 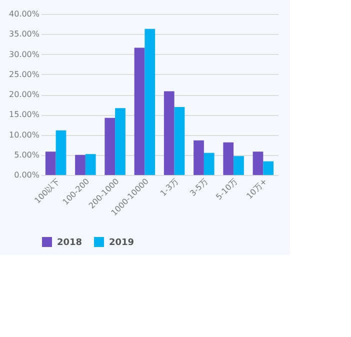 What do you see at coordinates (27, 175) in the screenshot?
I see `y-tick-label: 0.00%` at bounding box center [27, 175].